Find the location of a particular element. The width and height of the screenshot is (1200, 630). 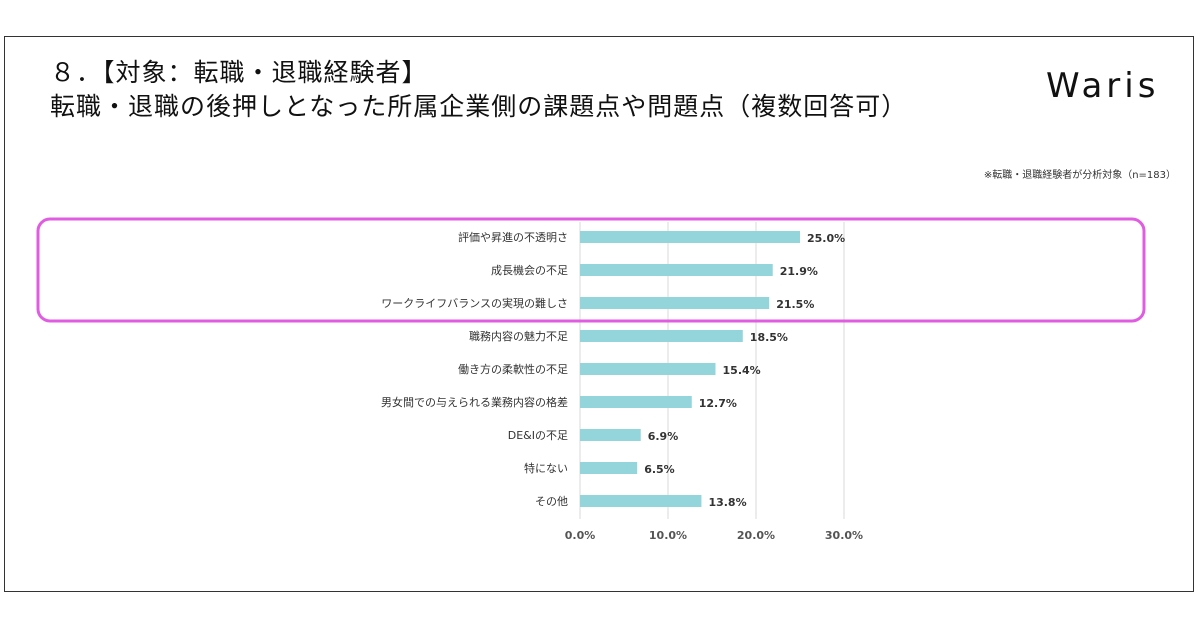

data-label: 21.5% is located at coordinates (795, 304).